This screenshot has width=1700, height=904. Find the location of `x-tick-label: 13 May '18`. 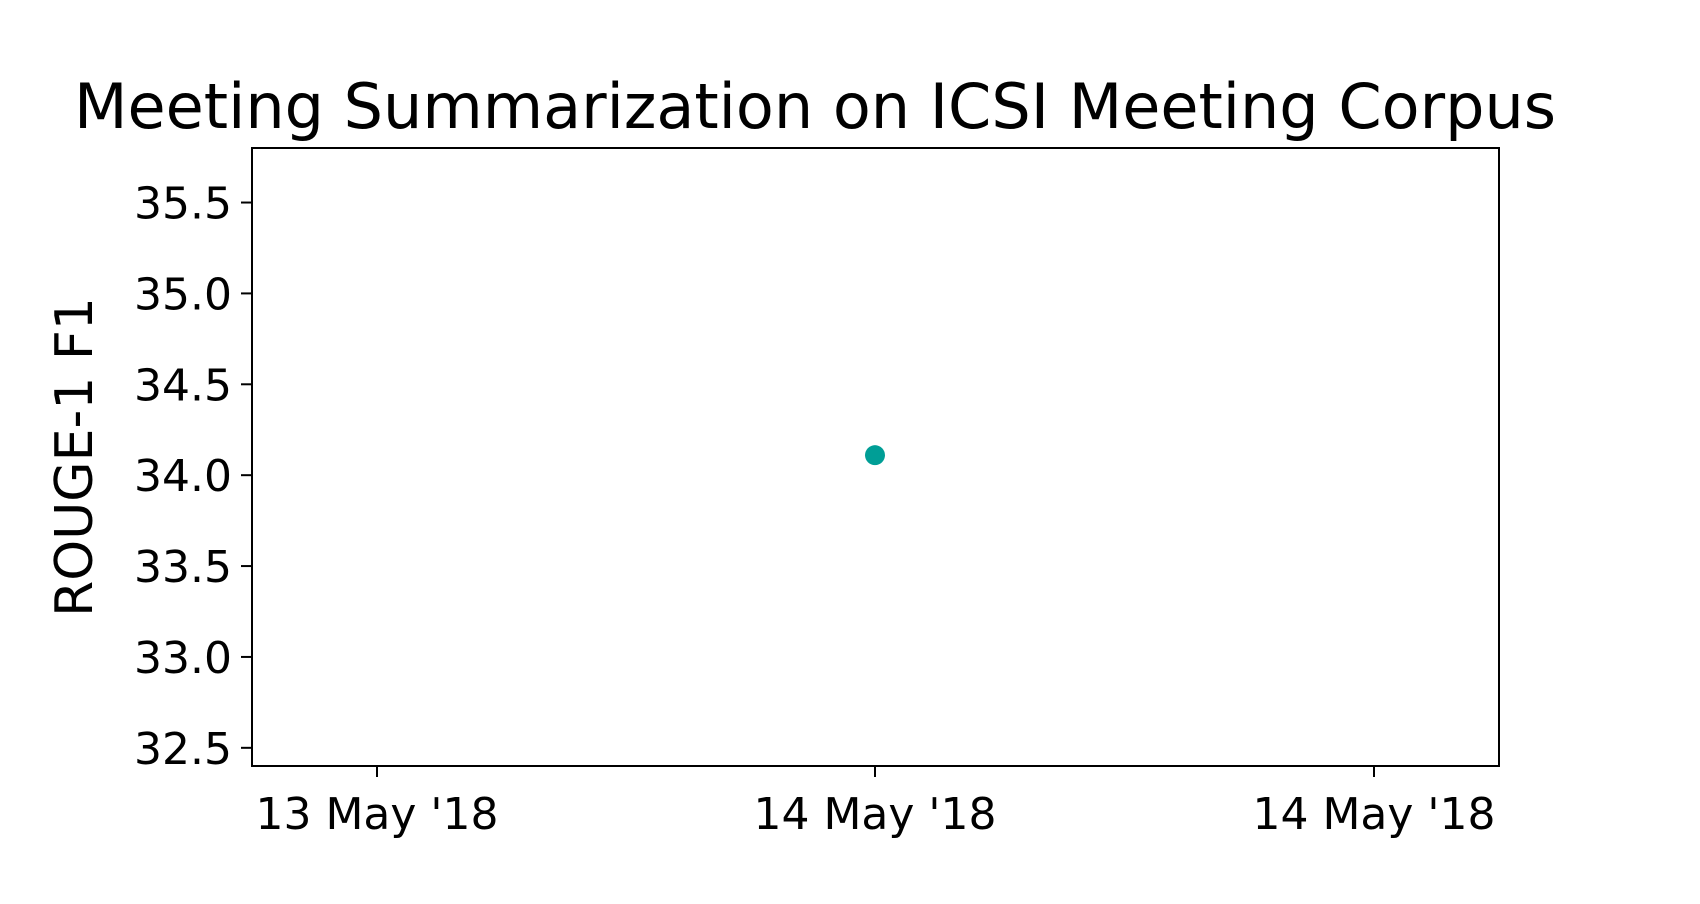

x-tick-label: 13 May '18 is located at coordinates (376, 814).